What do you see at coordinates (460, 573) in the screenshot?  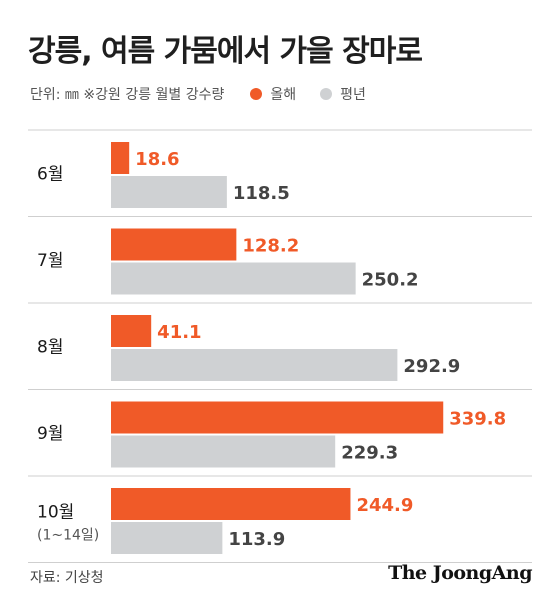 I see `publisher-logo: The JoongAng` at bounding box center [460, 573].